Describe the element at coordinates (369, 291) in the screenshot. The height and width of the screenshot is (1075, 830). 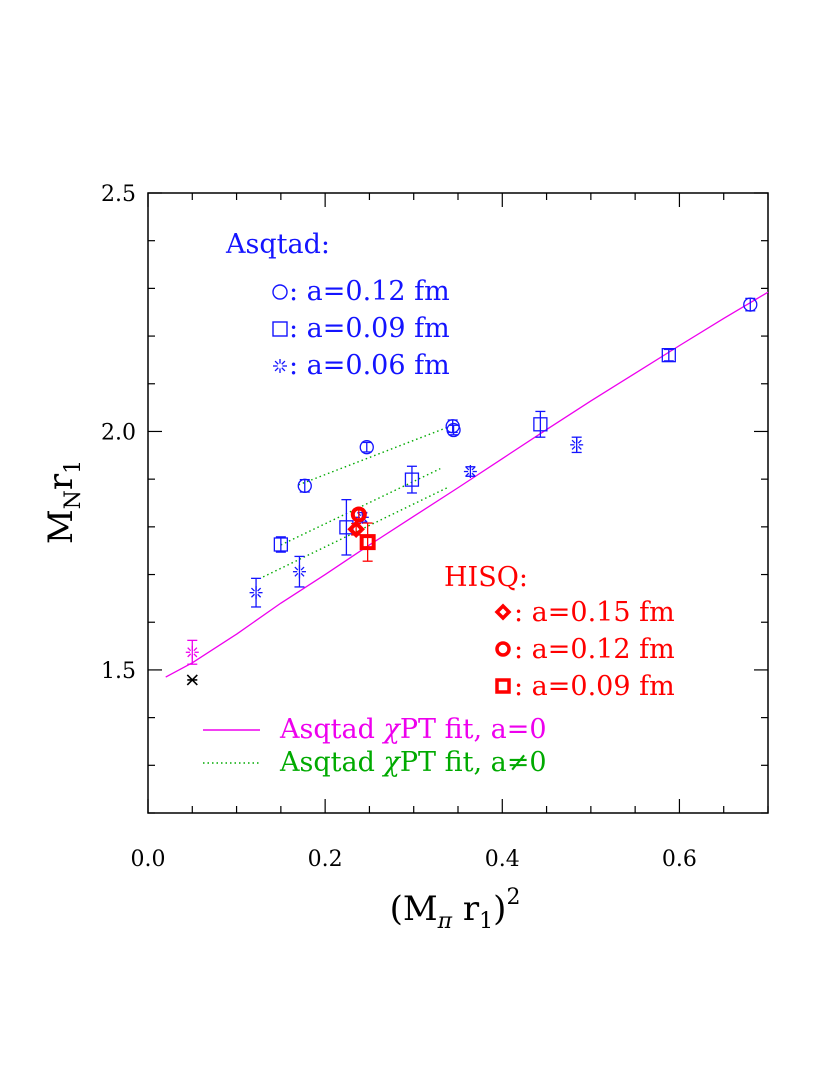
I see `legend-asqtad-label: : a=0.12 fm` at that location.